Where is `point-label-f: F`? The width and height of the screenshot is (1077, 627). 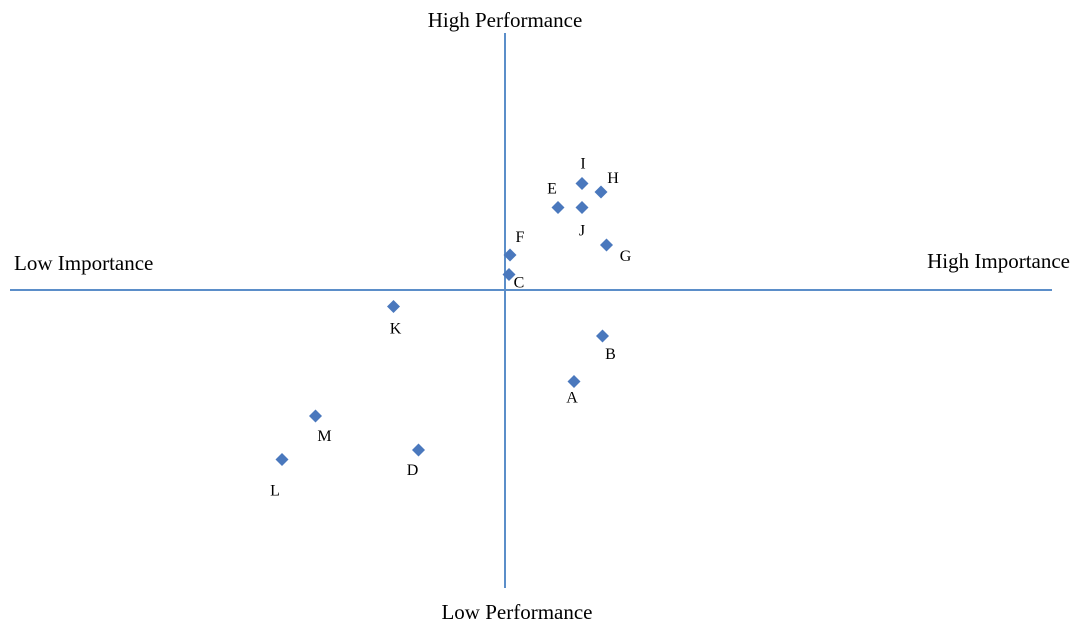 point-label-f: F is located at coordinates (520, 237).